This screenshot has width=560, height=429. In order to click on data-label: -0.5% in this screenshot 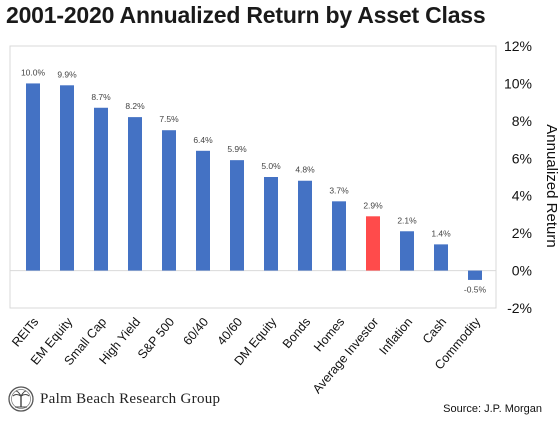, I will do `click(475, 290)`.